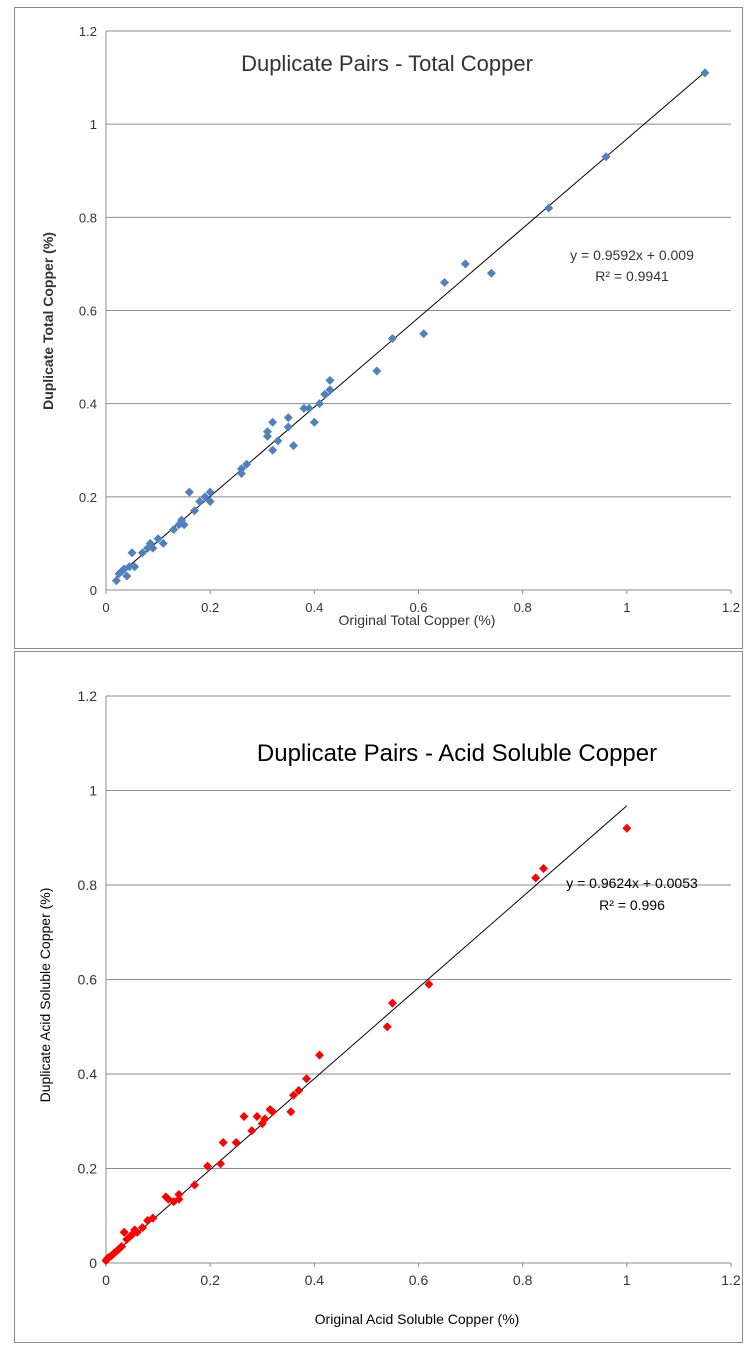 This screenshot has width=748, height=1347. Describe the element at coordinates (632, 883) in the screenshot. I see `trendline-equation: y = 0.9624x + 0.0053` at that location.